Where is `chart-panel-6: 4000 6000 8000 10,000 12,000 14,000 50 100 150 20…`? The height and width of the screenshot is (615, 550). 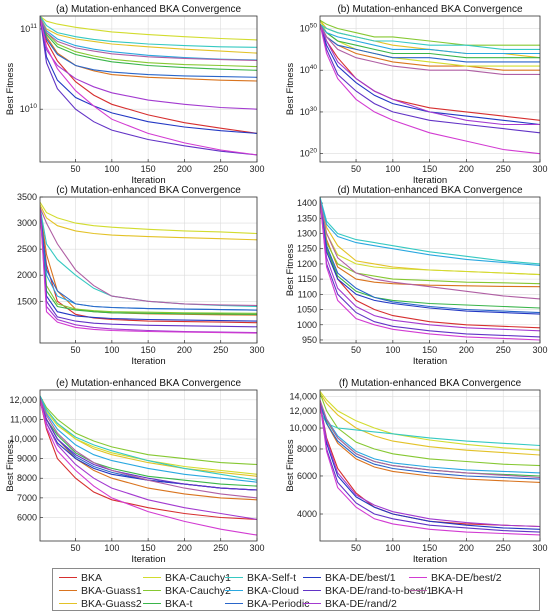
chart-panel-6: 4000 6000 8000 10,000 12,000 14,000 50 100 150 20… is located at coordinates (416, 471).